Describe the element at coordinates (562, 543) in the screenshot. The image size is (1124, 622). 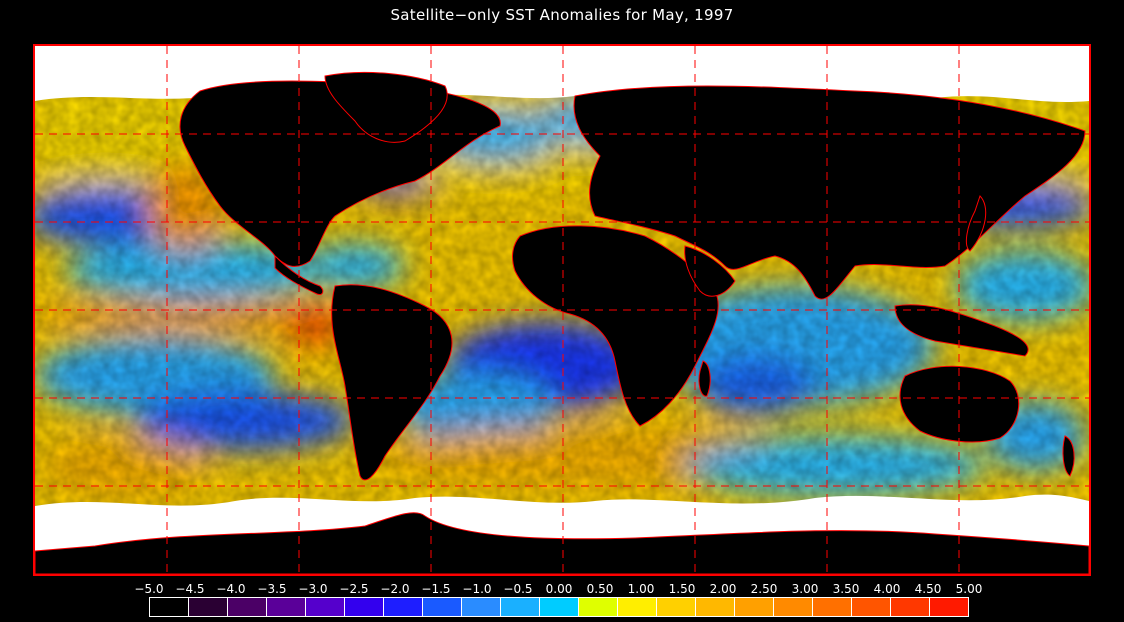
I see `antarctica` at that location.